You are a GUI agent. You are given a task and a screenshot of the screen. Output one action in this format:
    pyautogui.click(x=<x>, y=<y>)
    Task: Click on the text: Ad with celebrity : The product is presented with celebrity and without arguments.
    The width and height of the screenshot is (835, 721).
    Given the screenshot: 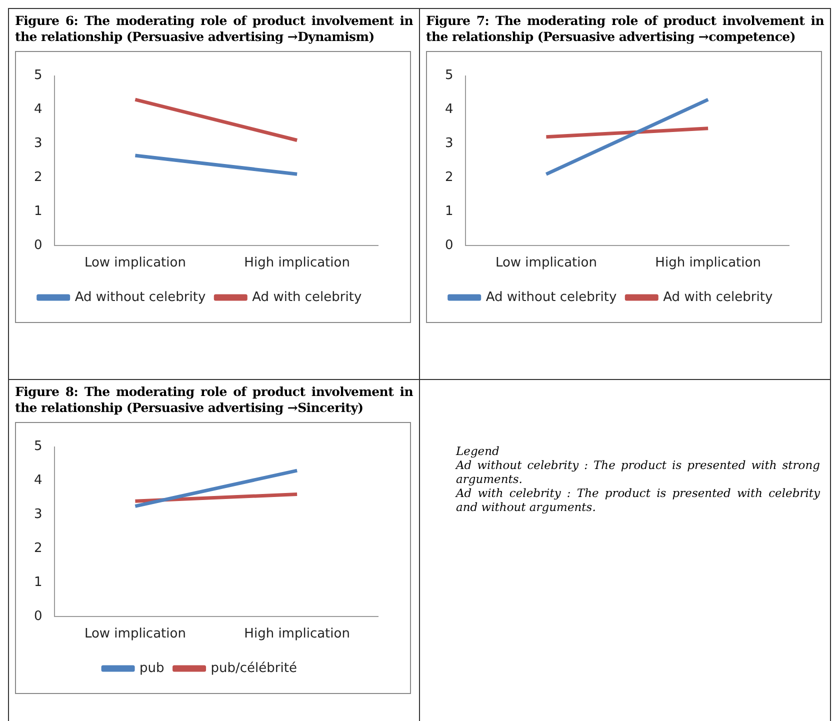 What is the action you would take?
    pyautogui.click(x=638, y=500)
    